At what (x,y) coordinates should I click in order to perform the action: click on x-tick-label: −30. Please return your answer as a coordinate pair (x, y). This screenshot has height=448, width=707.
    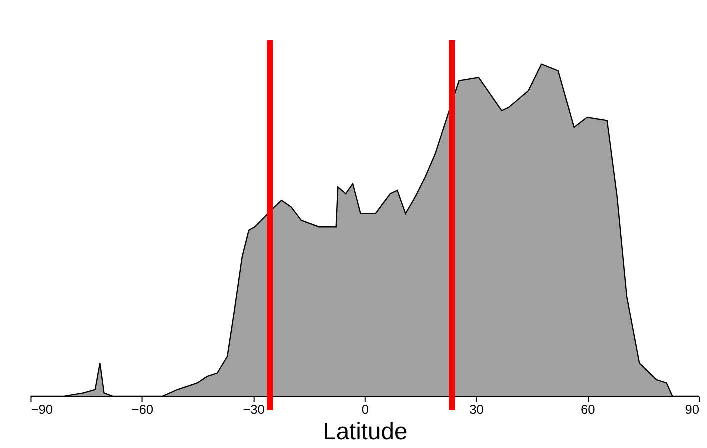
    Looking at the image, I should click on (254, 409).